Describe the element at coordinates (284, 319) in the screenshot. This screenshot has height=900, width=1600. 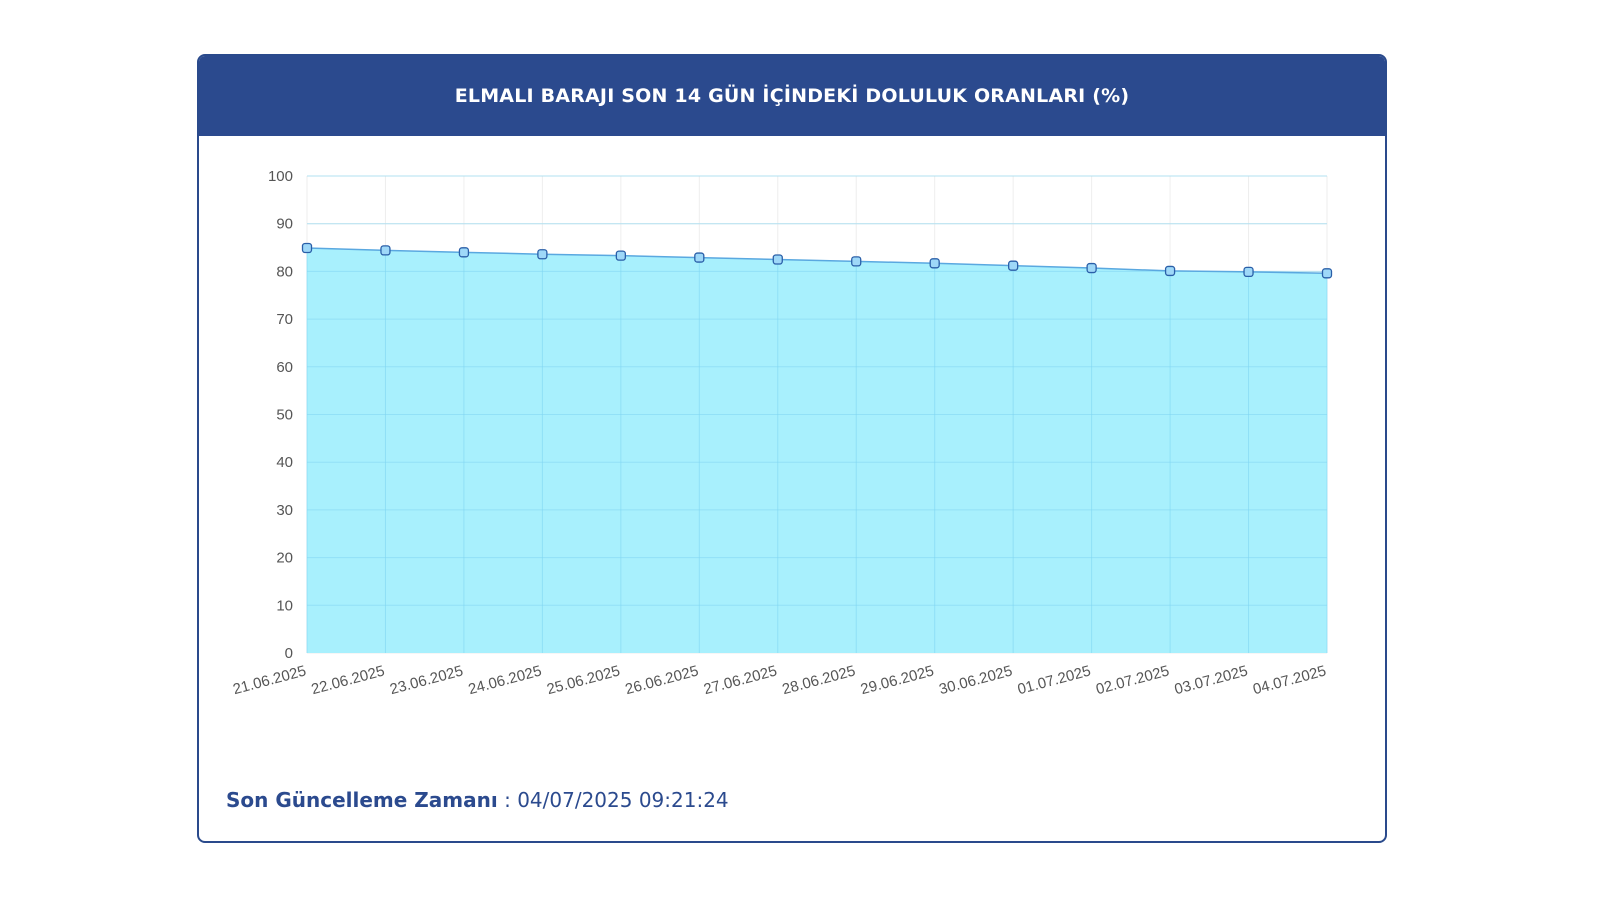
I see `y-tick-label: 70` at that location.